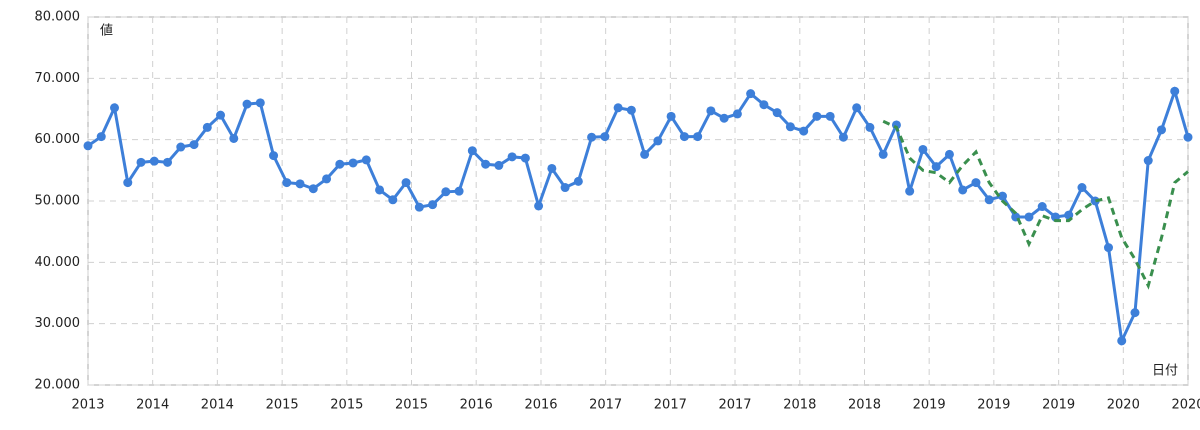 The image size is (1200, 430). Describe the element at coordinates (58, 201) in the screenshot. I see `y-tick-label: 50.000` at that location.